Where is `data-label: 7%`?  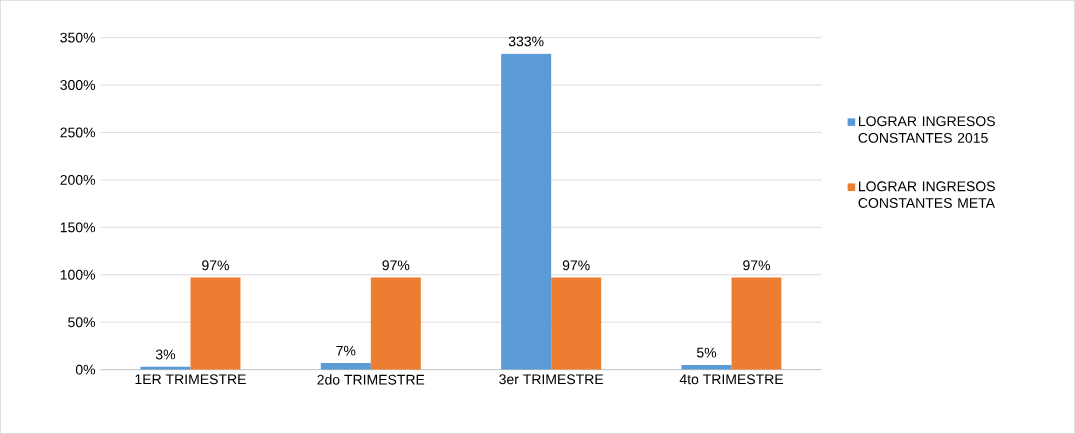 data-label: 7% is located at coordinates (346, 350).